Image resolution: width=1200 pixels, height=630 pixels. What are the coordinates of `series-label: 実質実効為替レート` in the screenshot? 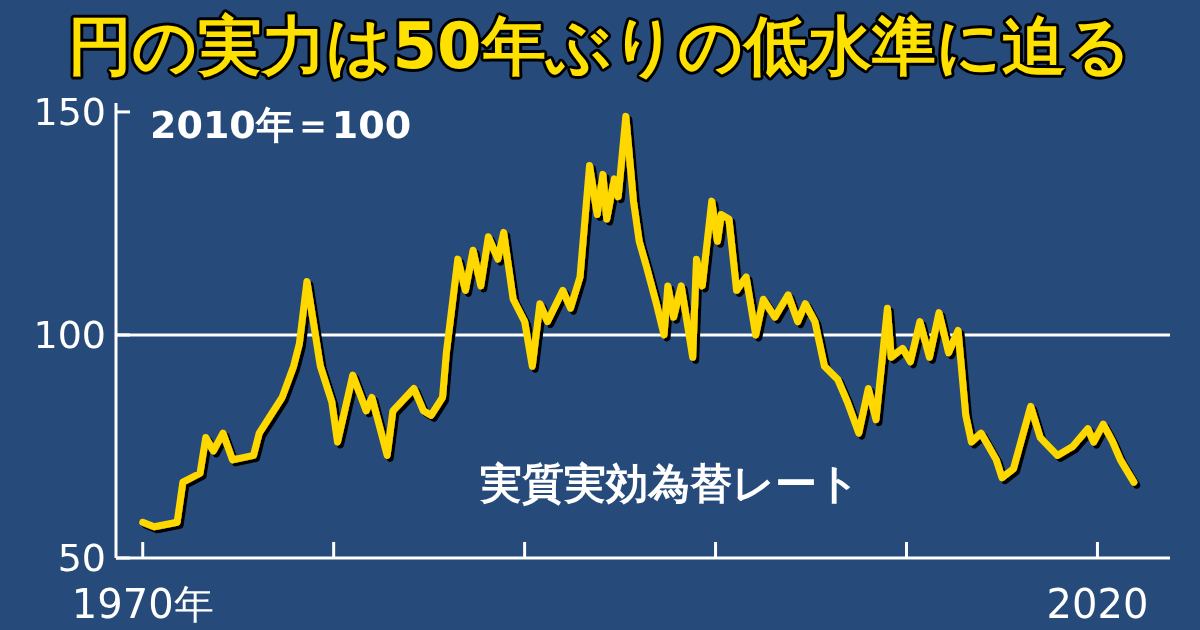 It's located at (669, 483).